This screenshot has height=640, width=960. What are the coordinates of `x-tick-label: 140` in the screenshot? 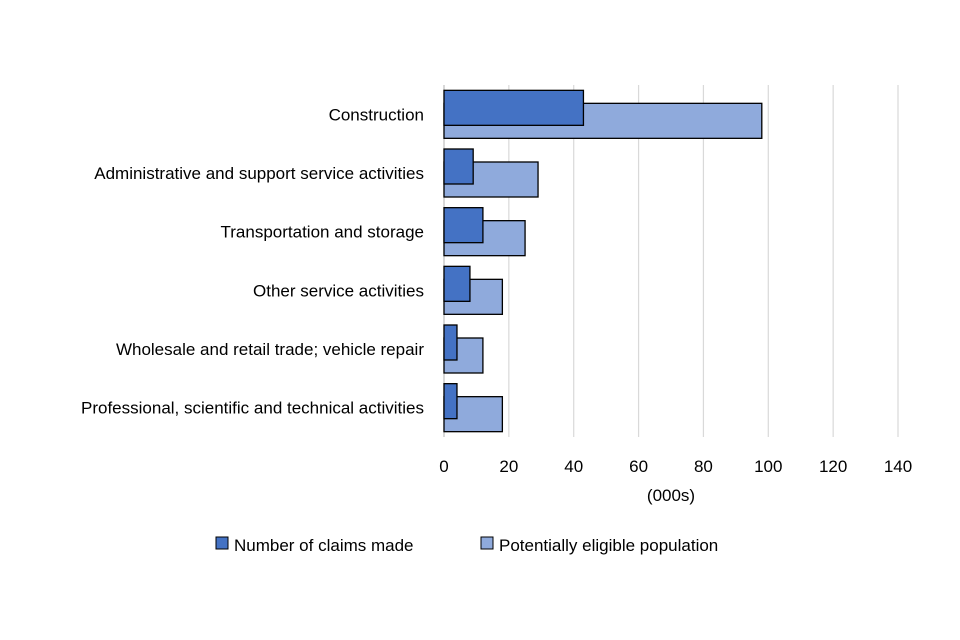 It's located at (898, 466).